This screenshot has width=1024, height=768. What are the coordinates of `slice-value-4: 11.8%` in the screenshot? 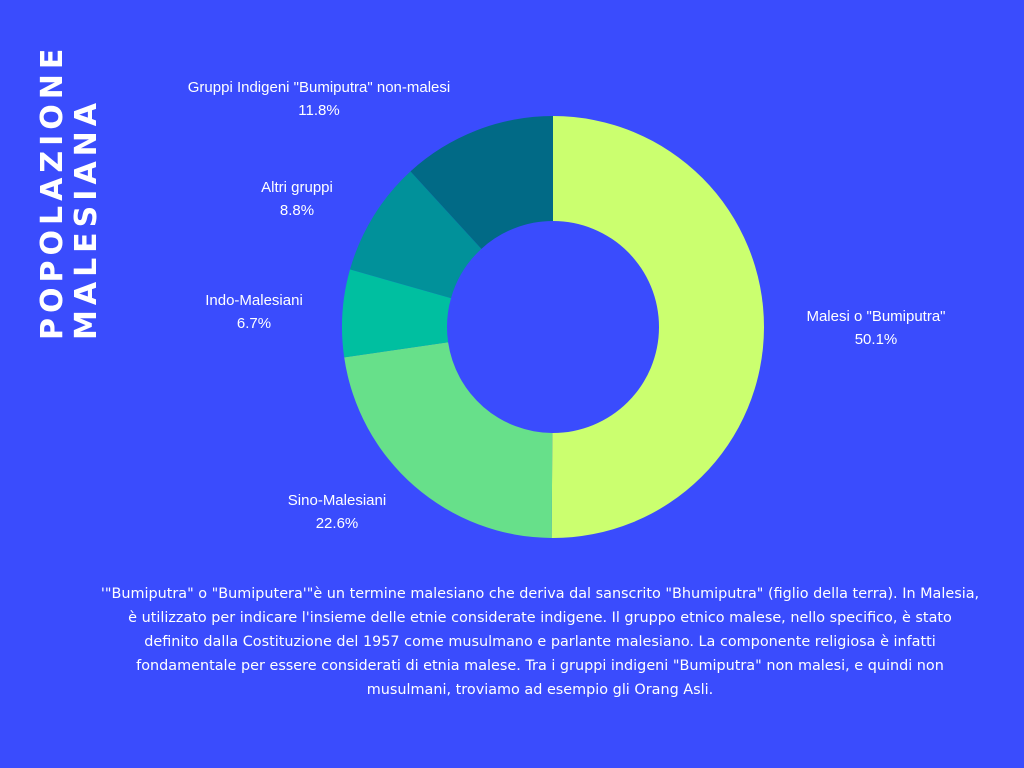 It's located at (318, 110).